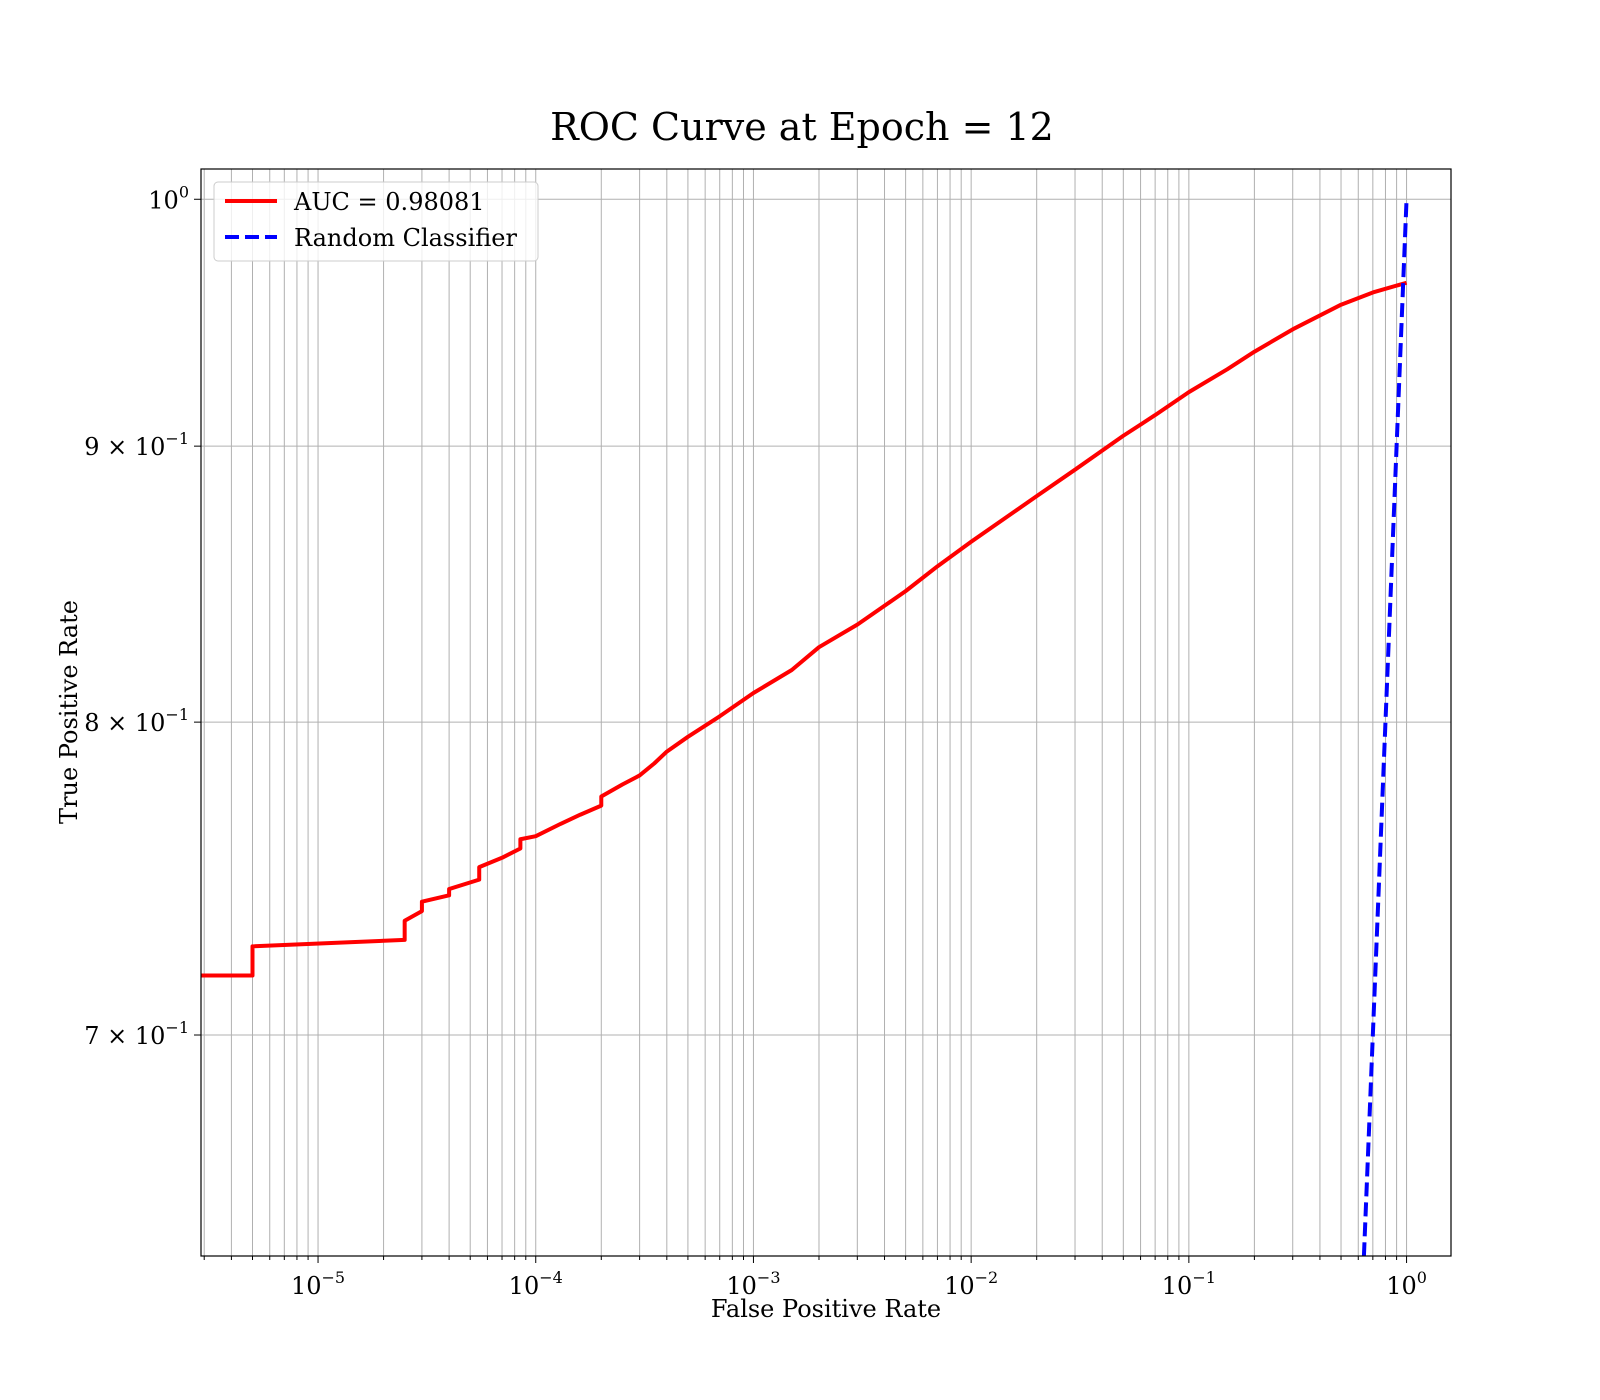  Describe the element at coordinates (136, 1034) in the screenshot. I see `y-tick-label: 7 × 10⁻¹` at that location.